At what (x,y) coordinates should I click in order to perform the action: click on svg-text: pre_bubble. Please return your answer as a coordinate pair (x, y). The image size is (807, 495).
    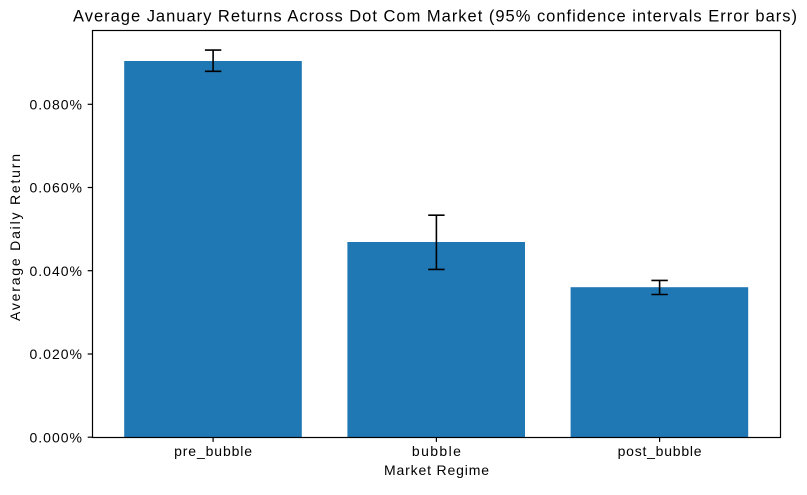
    Looking at the image, I should click on (213, 451).